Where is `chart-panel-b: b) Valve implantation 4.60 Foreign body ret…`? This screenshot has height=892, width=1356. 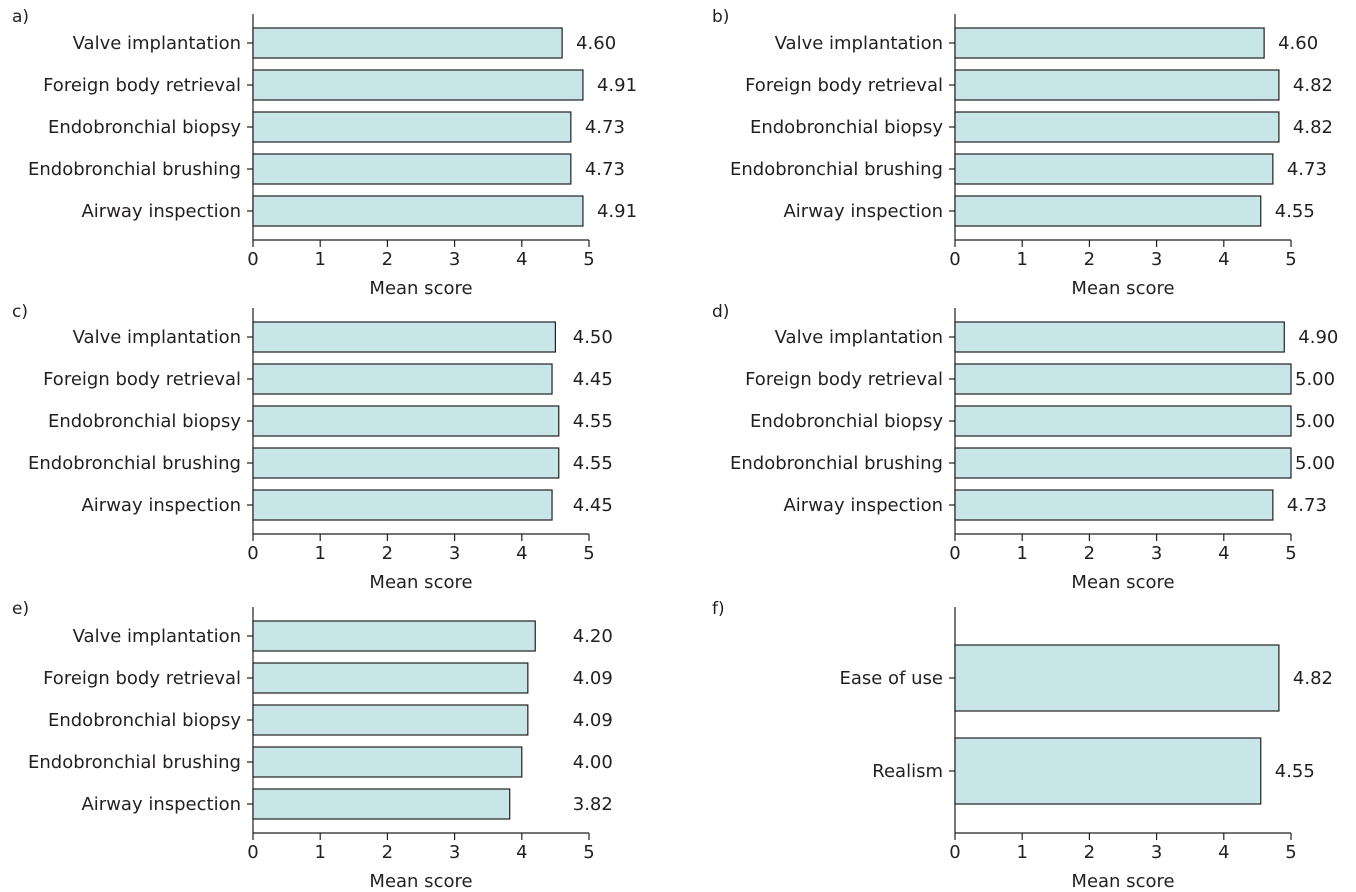 chart-panel-b: b) Valve implantation 4.60 Foreign body ret… is located at coordinates (1022, 153).